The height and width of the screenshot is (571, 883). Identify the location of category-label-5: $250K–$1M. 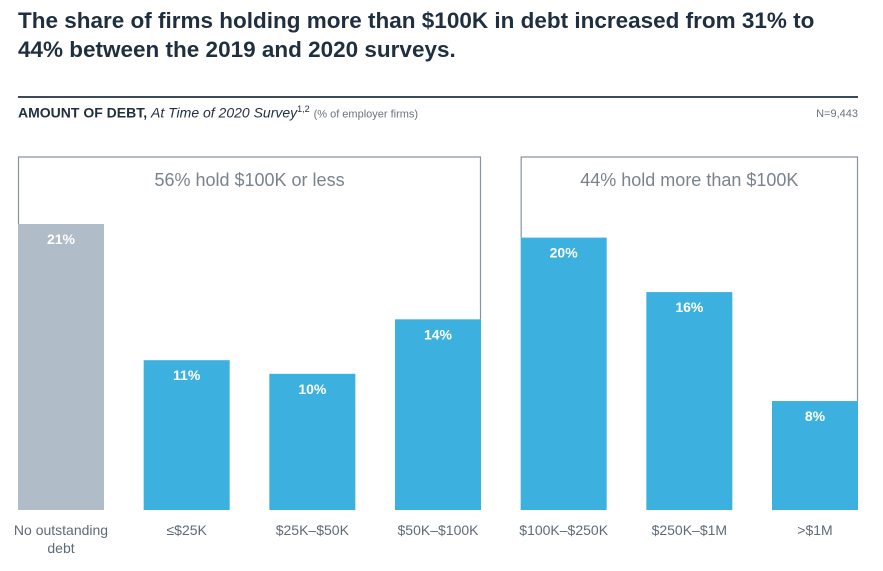
(690, 530).